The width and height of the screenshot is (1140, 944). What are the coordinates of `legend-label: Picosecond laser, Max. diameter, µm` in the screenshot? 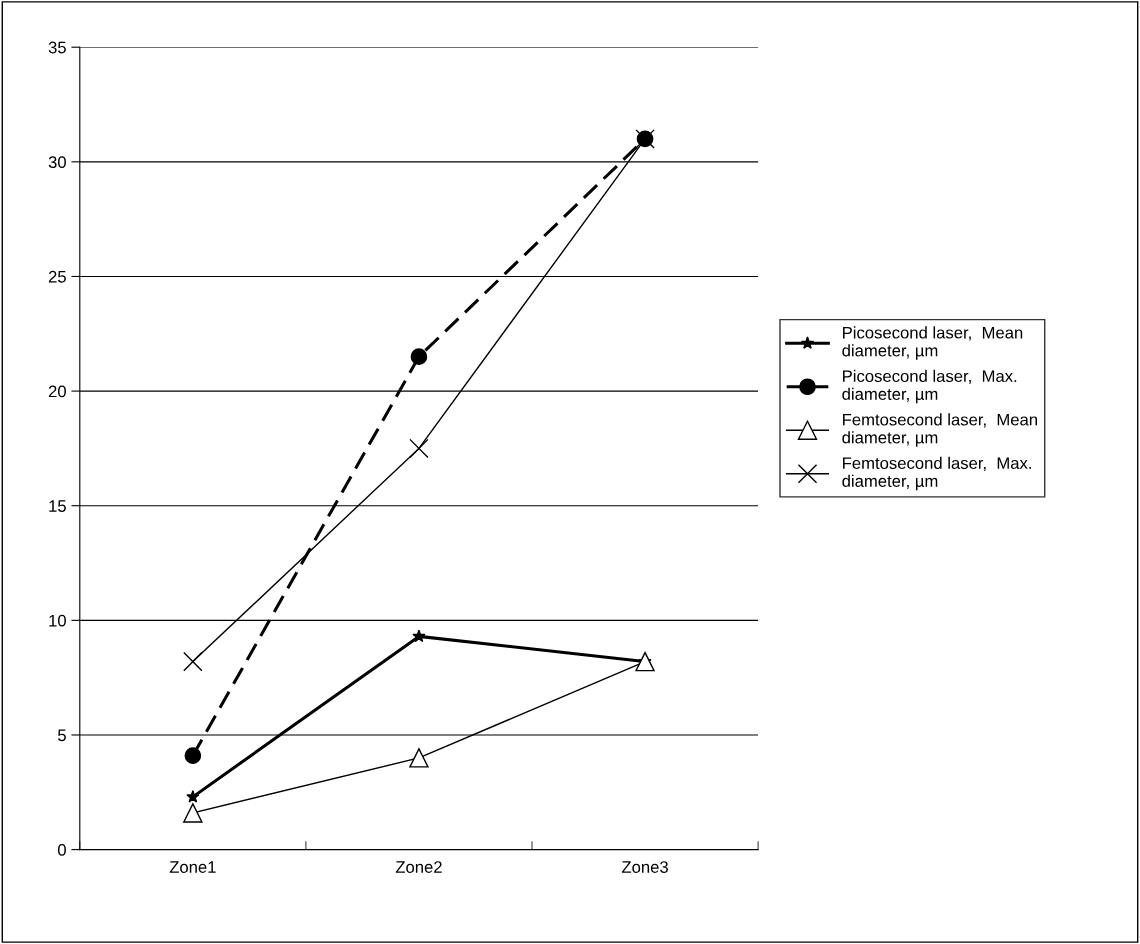 It's located at (929, 386).